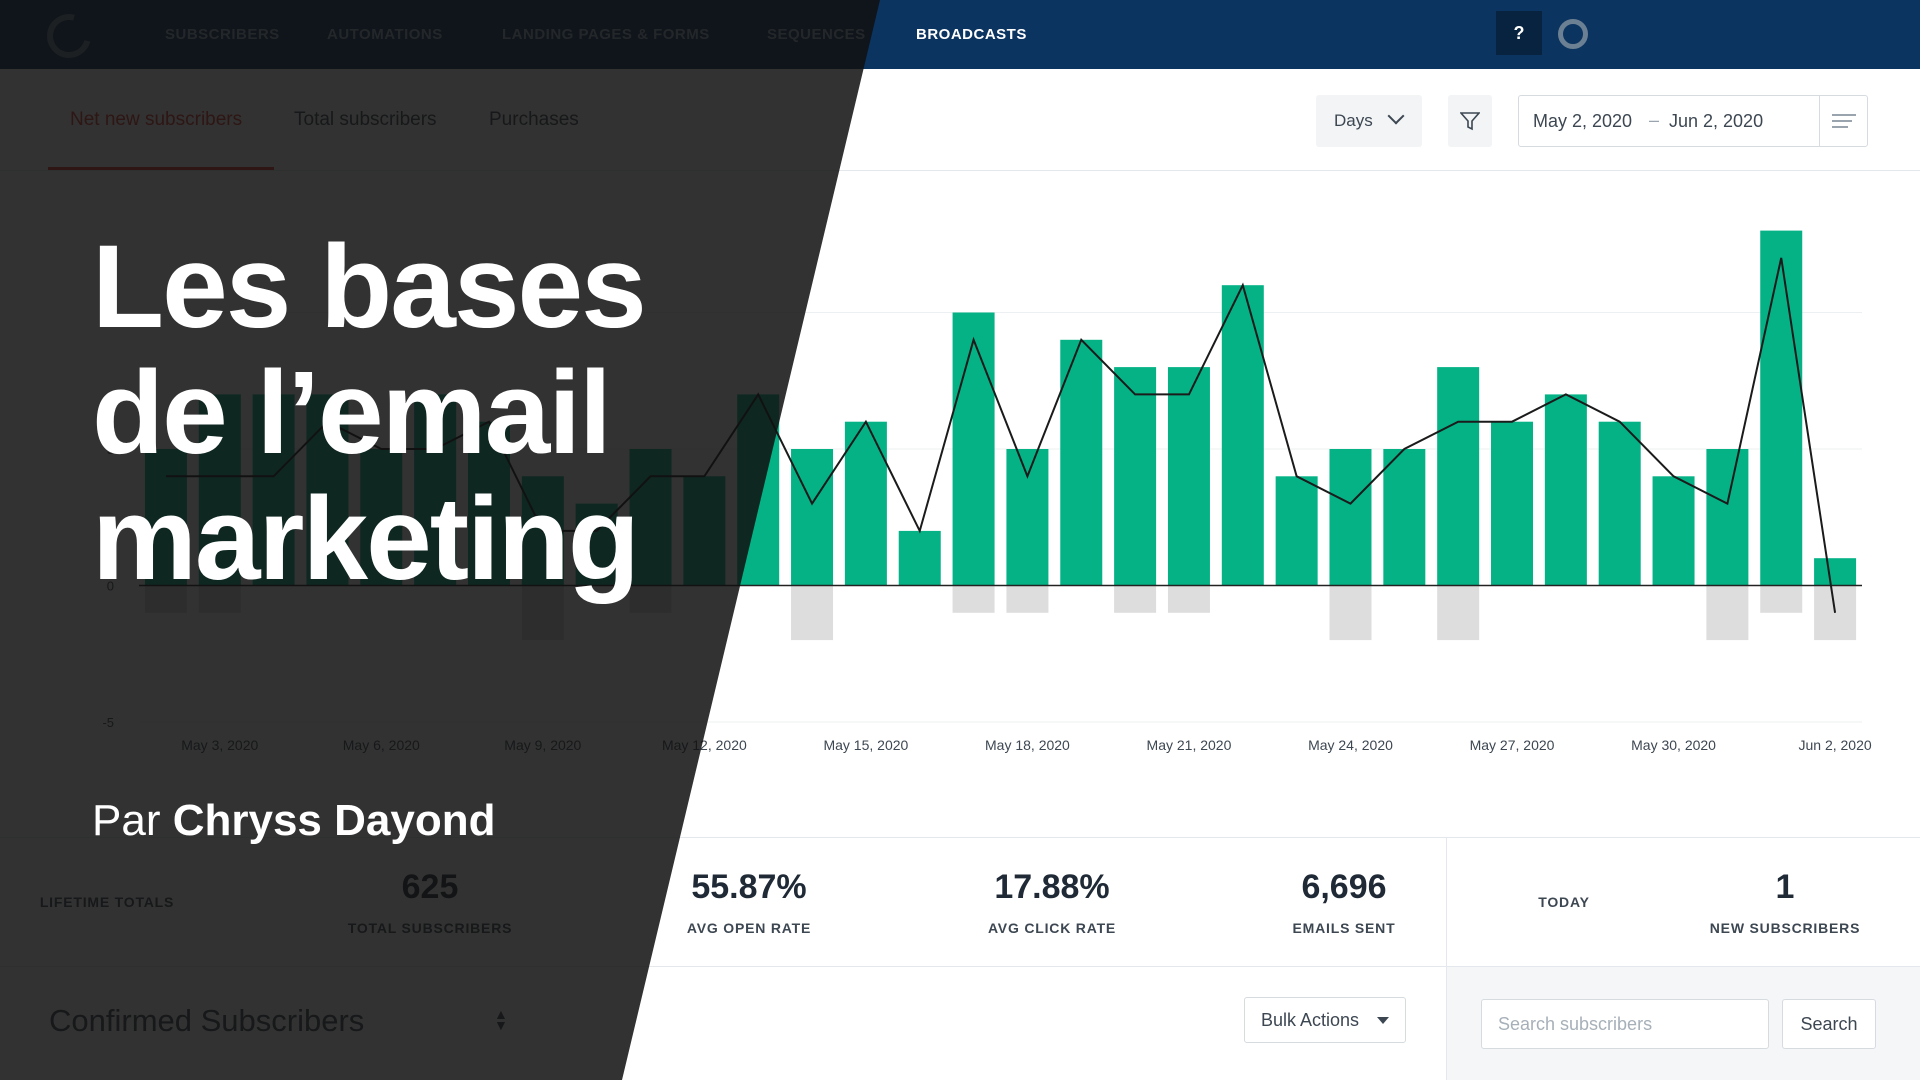  Describe the element at coordinates (1512, 745) in the screenshot. I see `x-tick-label: May 27, 2020` at that location.